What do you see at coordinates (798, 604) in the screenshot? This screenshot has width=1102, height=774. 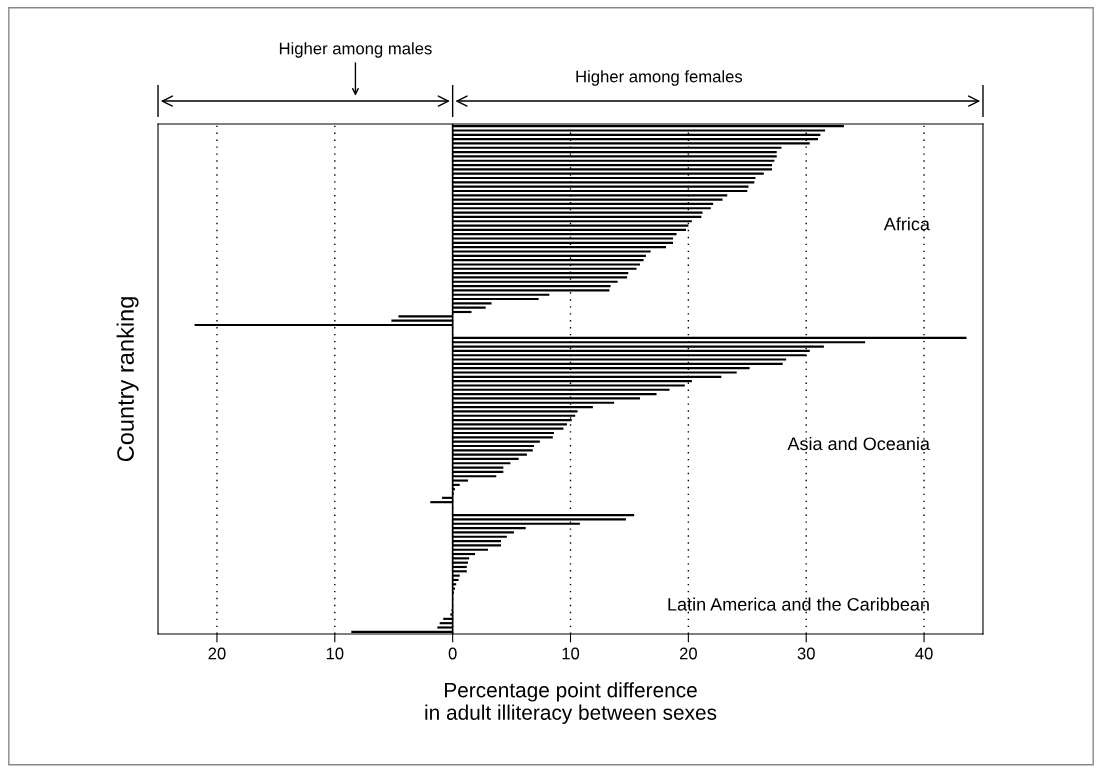 I see `annotation: Latin America and the Caribbean` at bounding box center [798, 604].